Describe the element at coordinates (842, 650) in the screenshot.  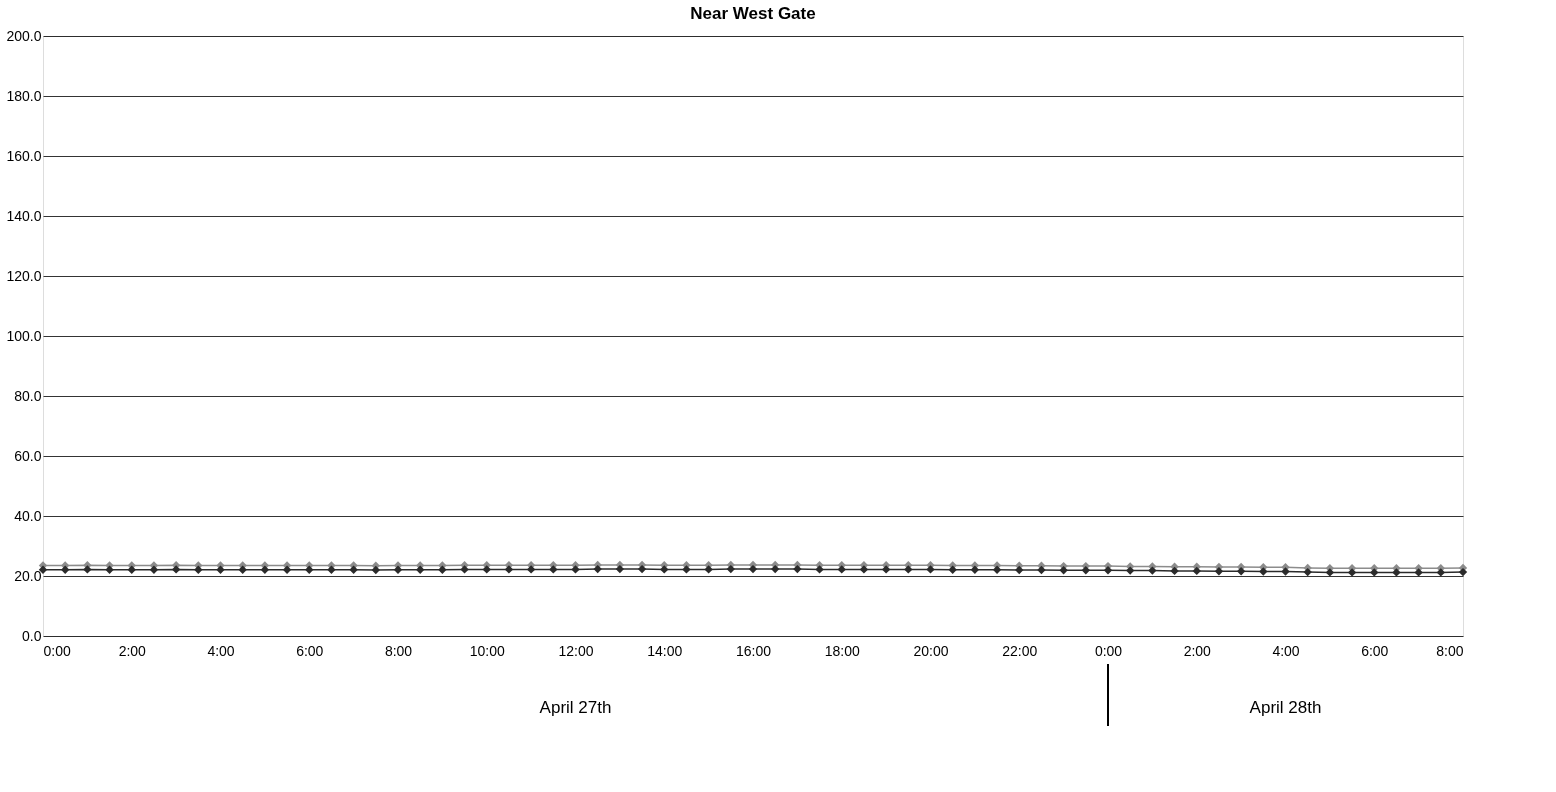
I see `x-tick-label: 18:00` at that location.